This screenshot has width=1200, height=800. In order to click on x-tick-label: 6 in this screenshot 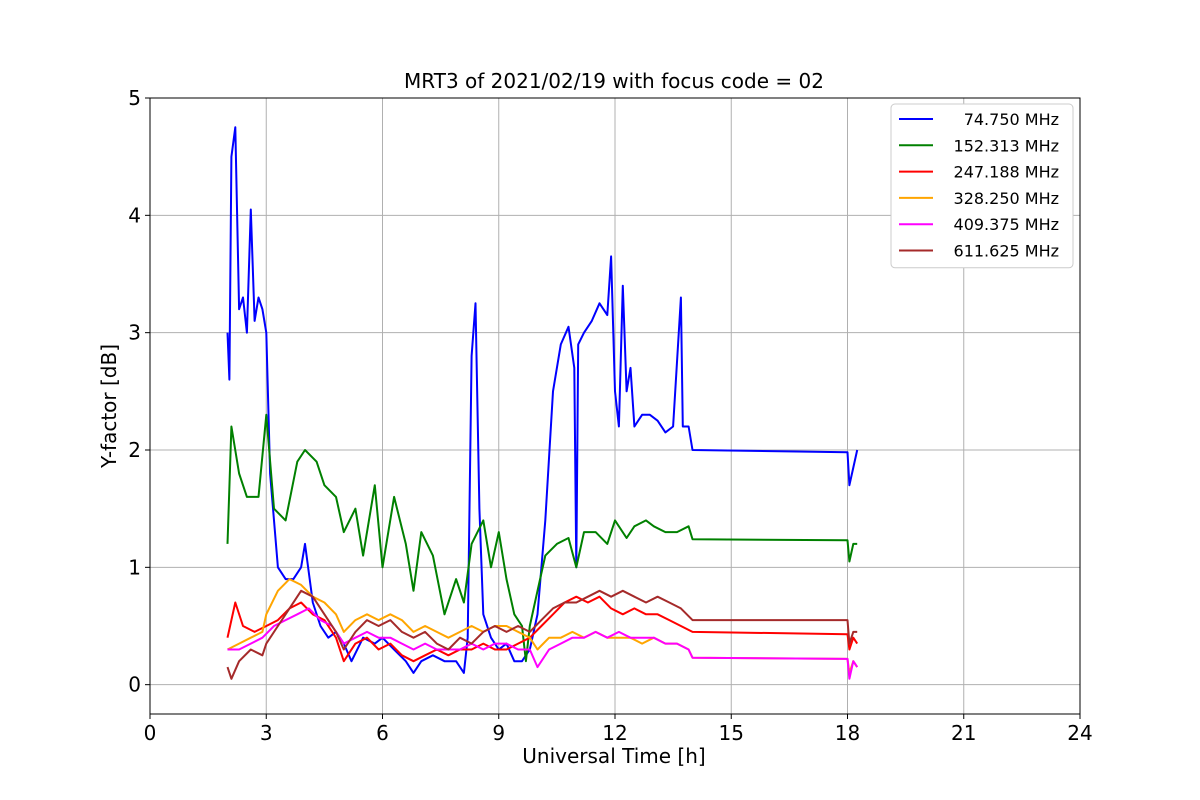, I will do `click(382, 733)`.